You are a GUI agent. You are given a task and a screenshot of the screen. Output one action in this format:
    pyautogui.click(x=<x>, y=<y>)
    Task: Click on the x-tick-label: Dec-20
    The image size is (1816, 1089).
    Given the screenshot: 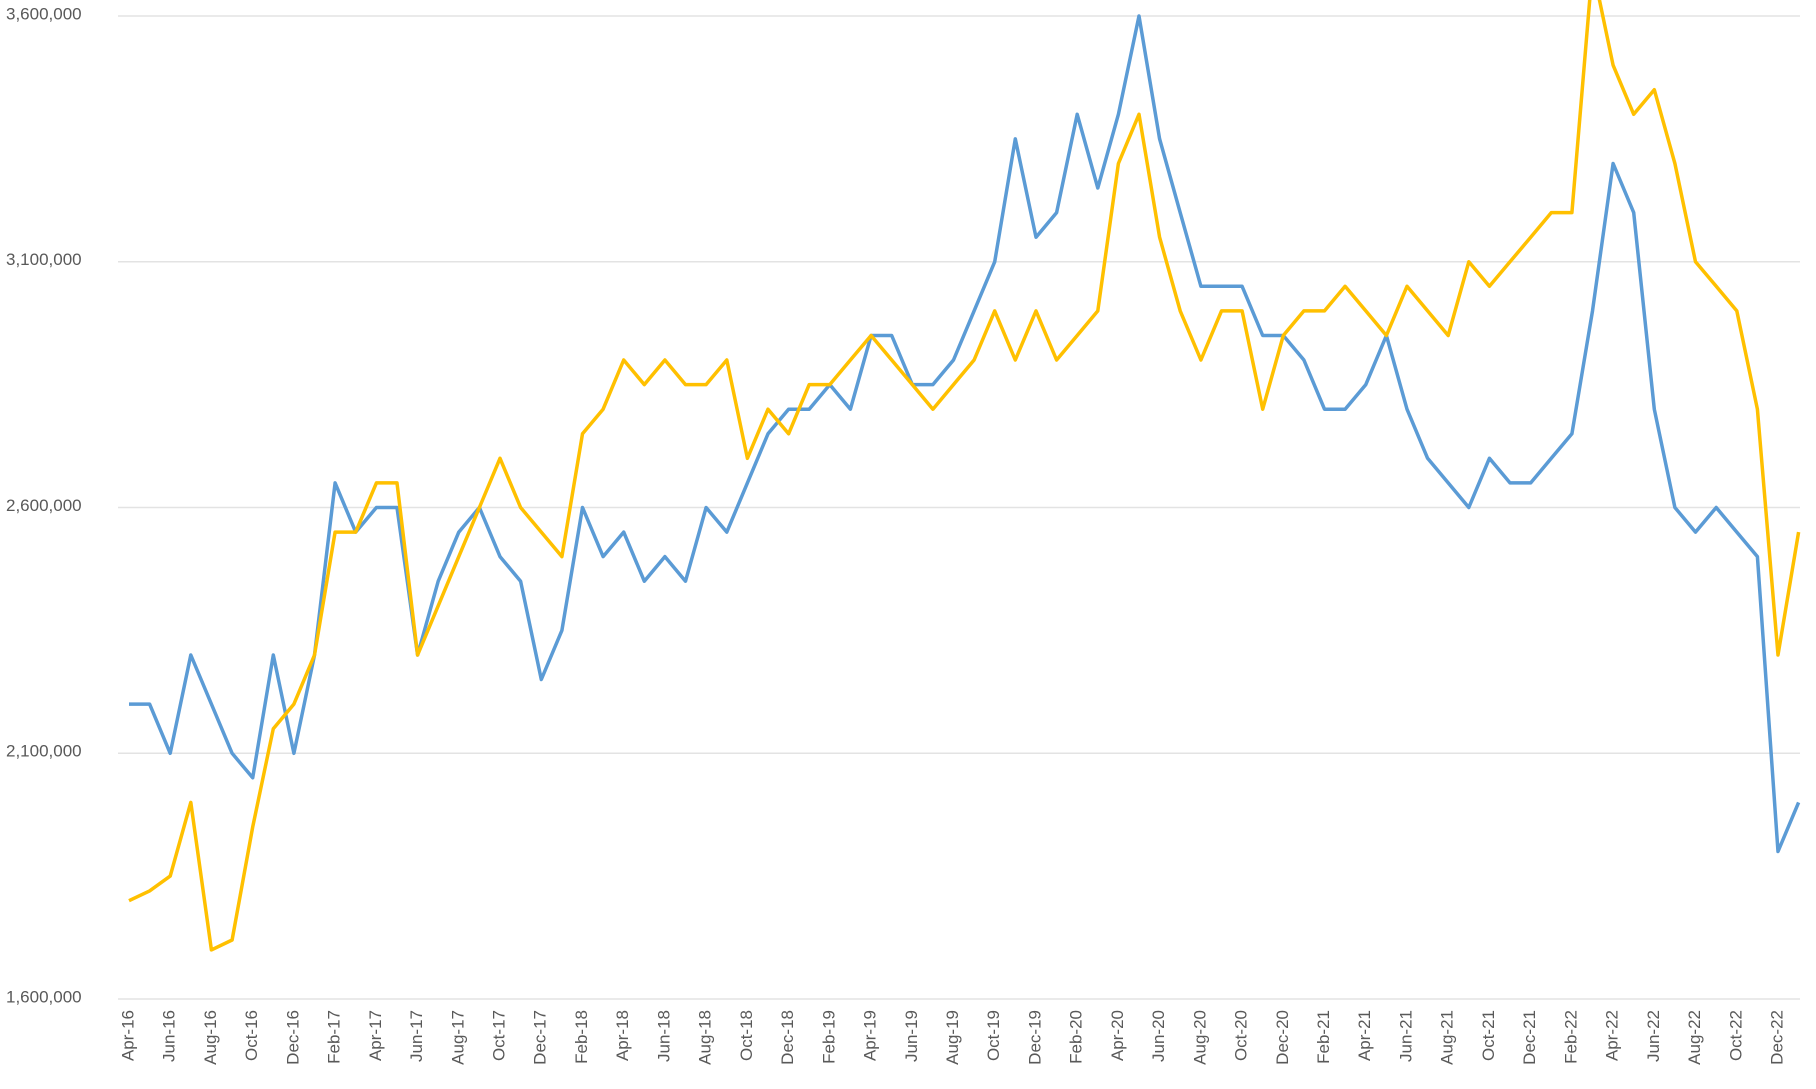 What is the action you would take?
    pyautogui.click(x=1282, y=1037)
    